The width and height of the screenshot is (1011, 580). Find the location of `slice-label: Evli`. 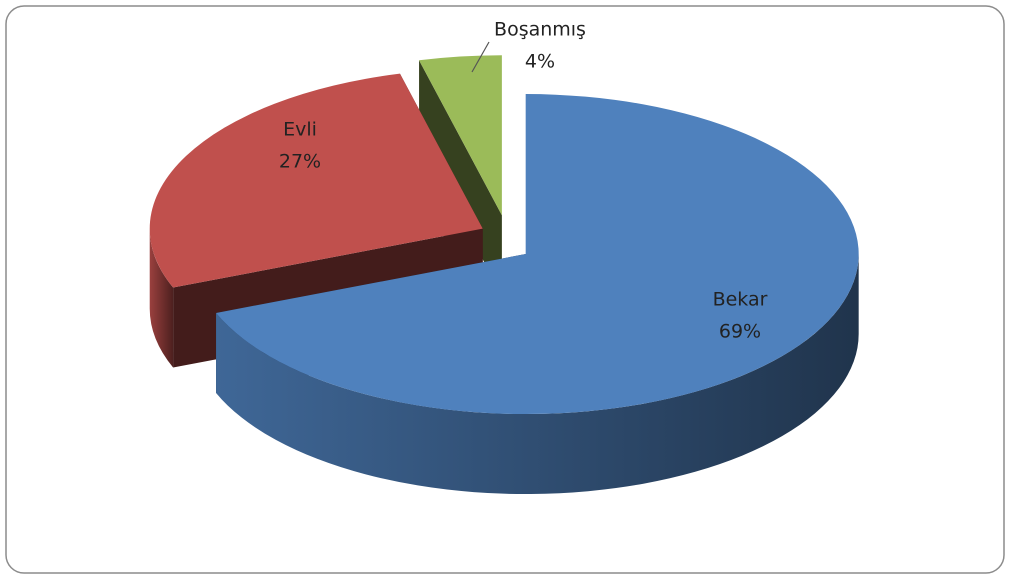

slice-label: Evli is located at coordinates (300, 130).